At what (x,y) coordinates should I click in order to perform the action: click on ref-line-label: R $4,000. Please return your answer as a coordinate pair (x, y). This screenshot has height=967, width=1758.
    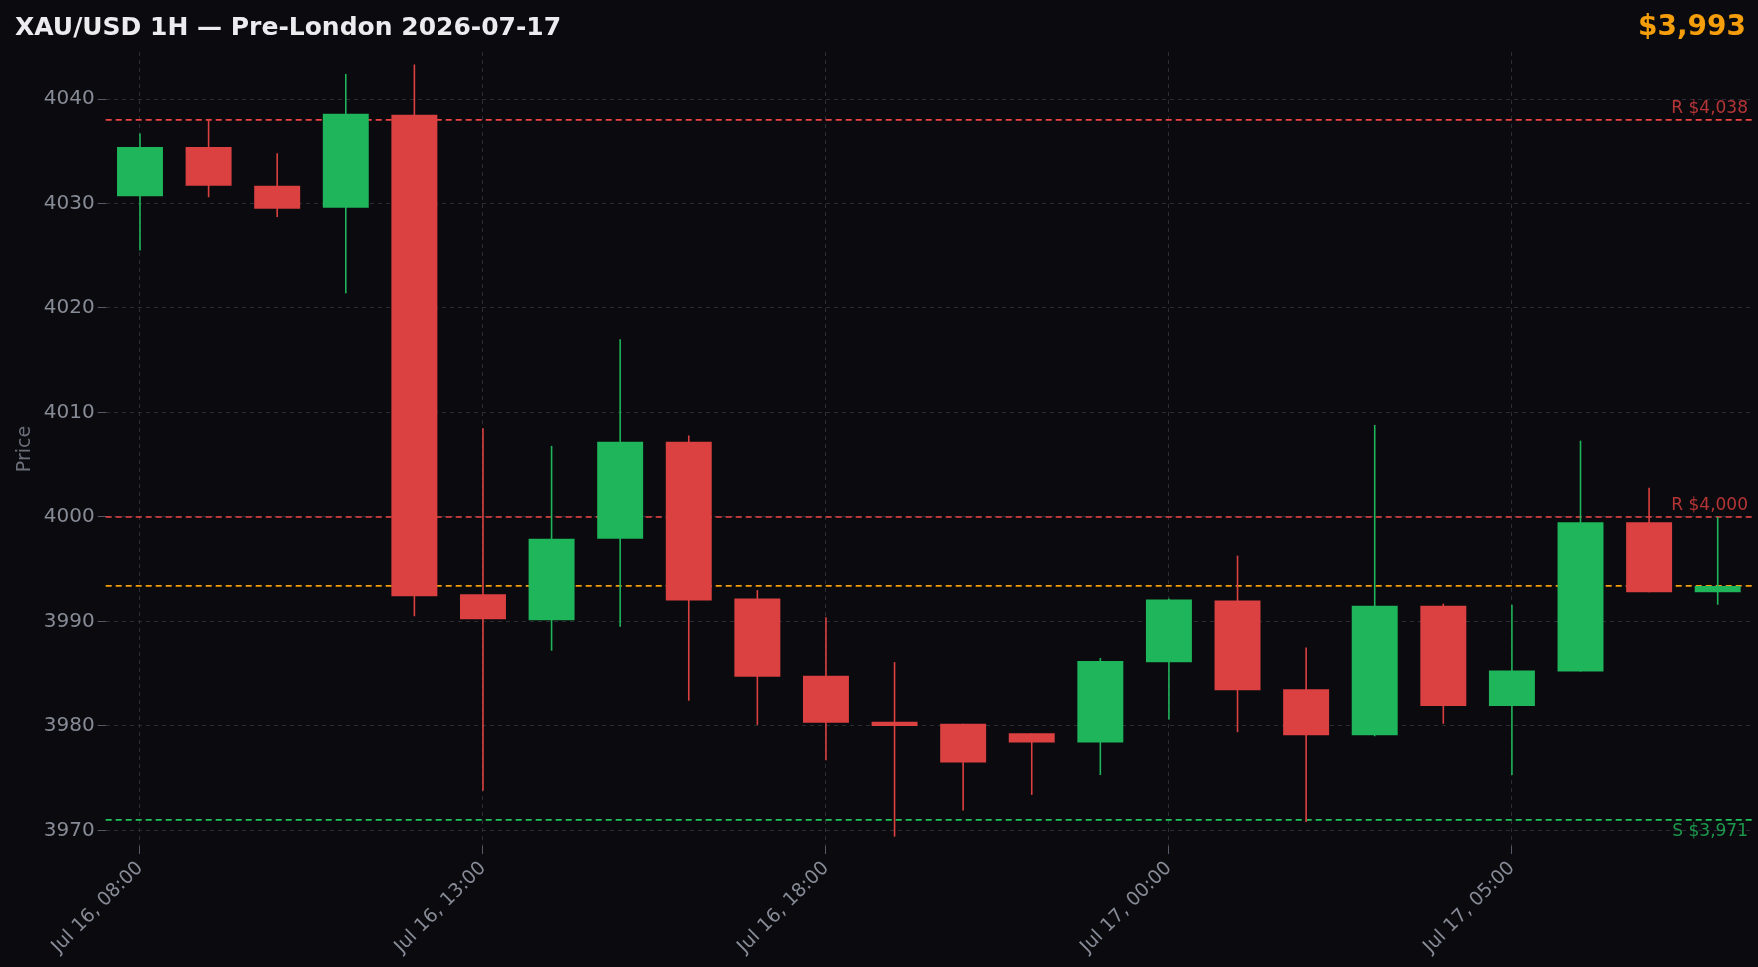
    Looking at the image, I should click on (1709, 503).